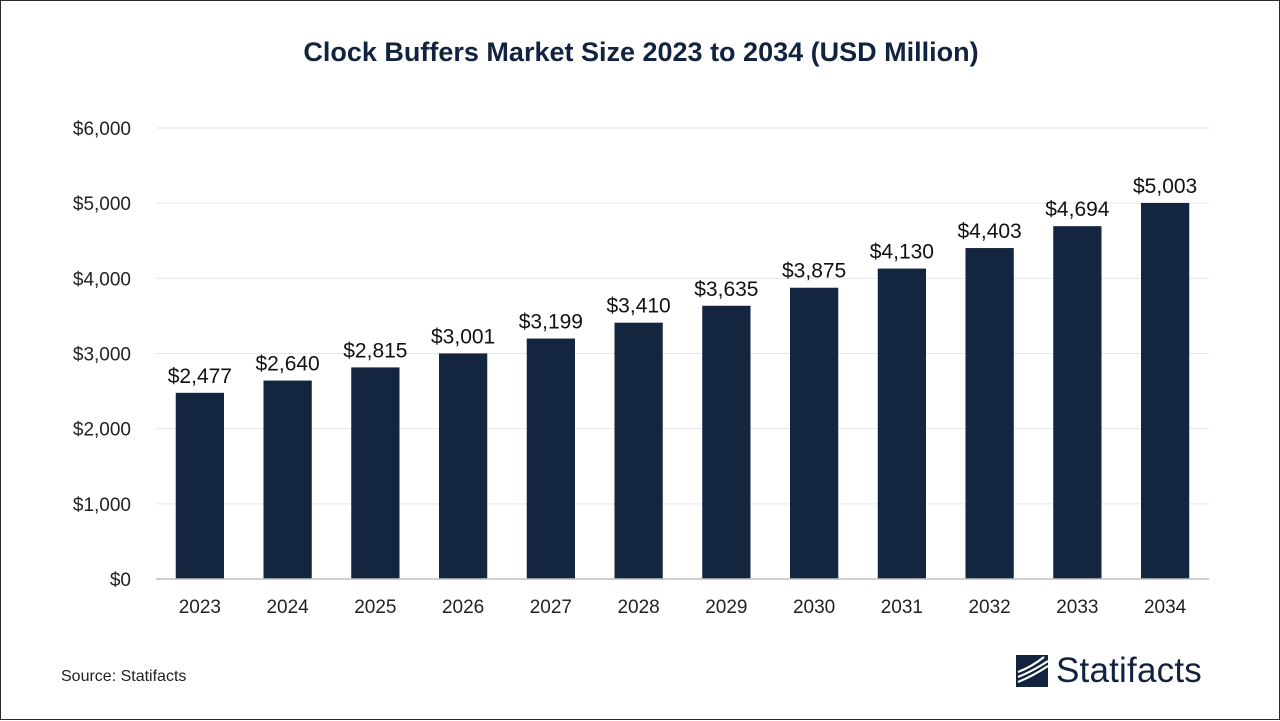  What do you see at coordinates (814, 271) in the screenshot?
I see `data-label: $3,875` at bounding box center [814, 271].